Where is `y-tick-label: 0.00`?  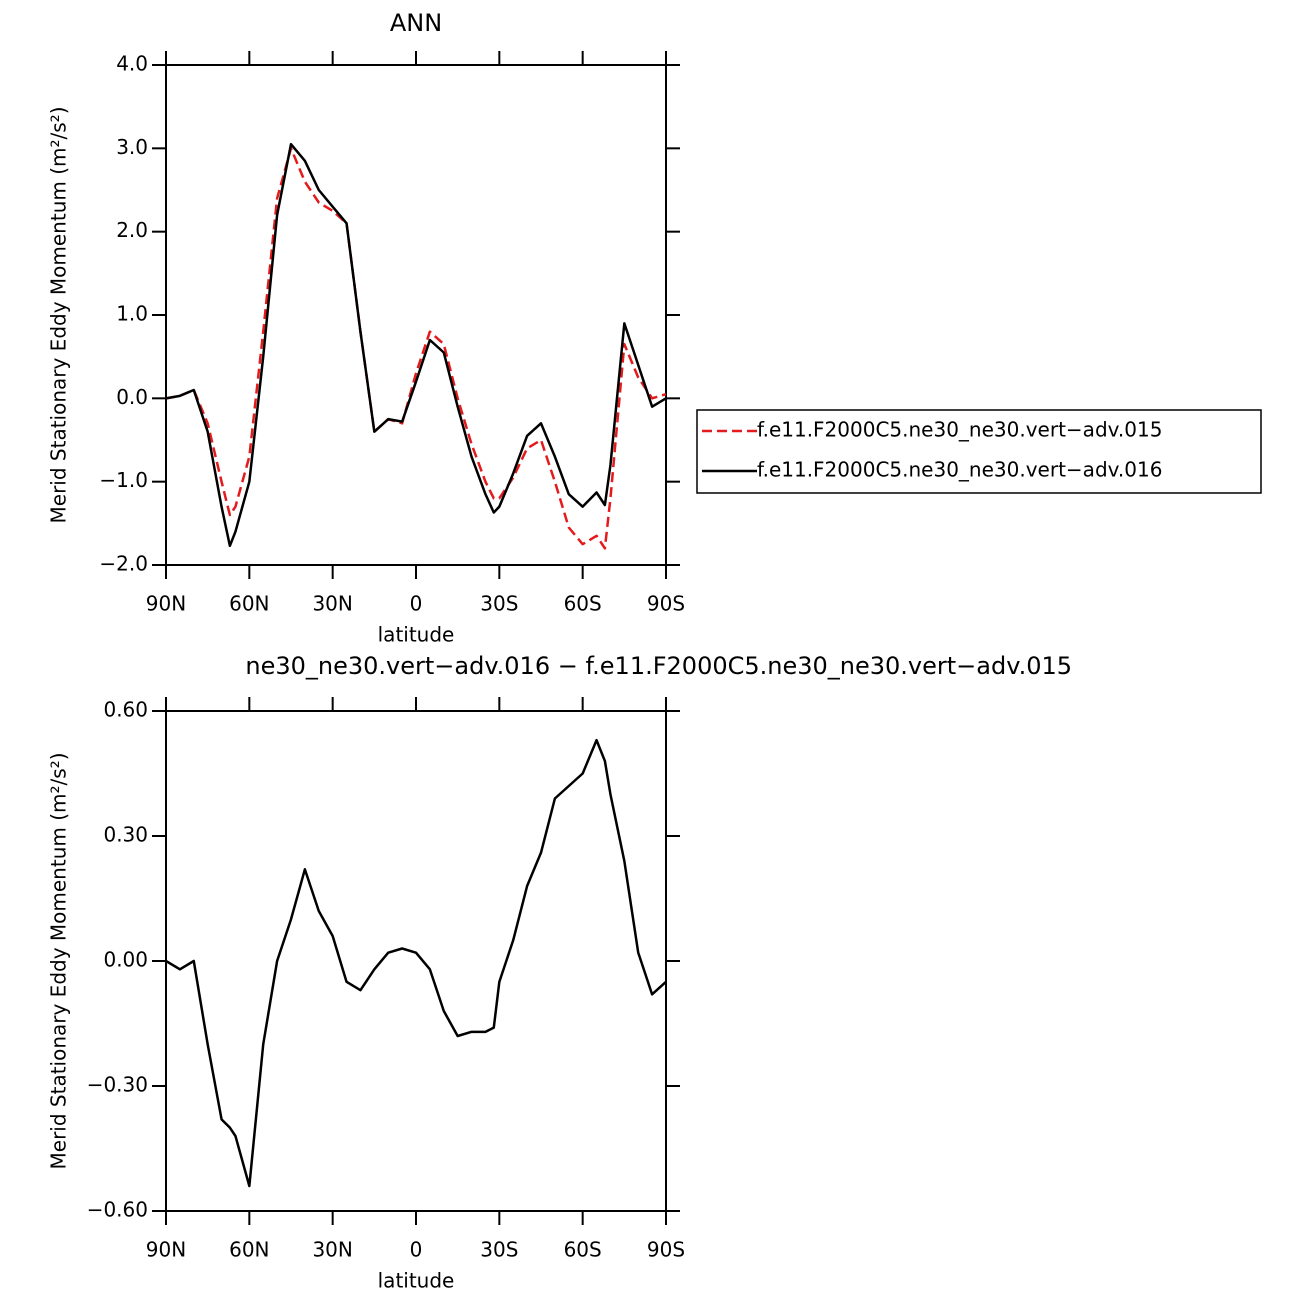
y-tick-label: 0.00 is located at coordinates (125, 960).